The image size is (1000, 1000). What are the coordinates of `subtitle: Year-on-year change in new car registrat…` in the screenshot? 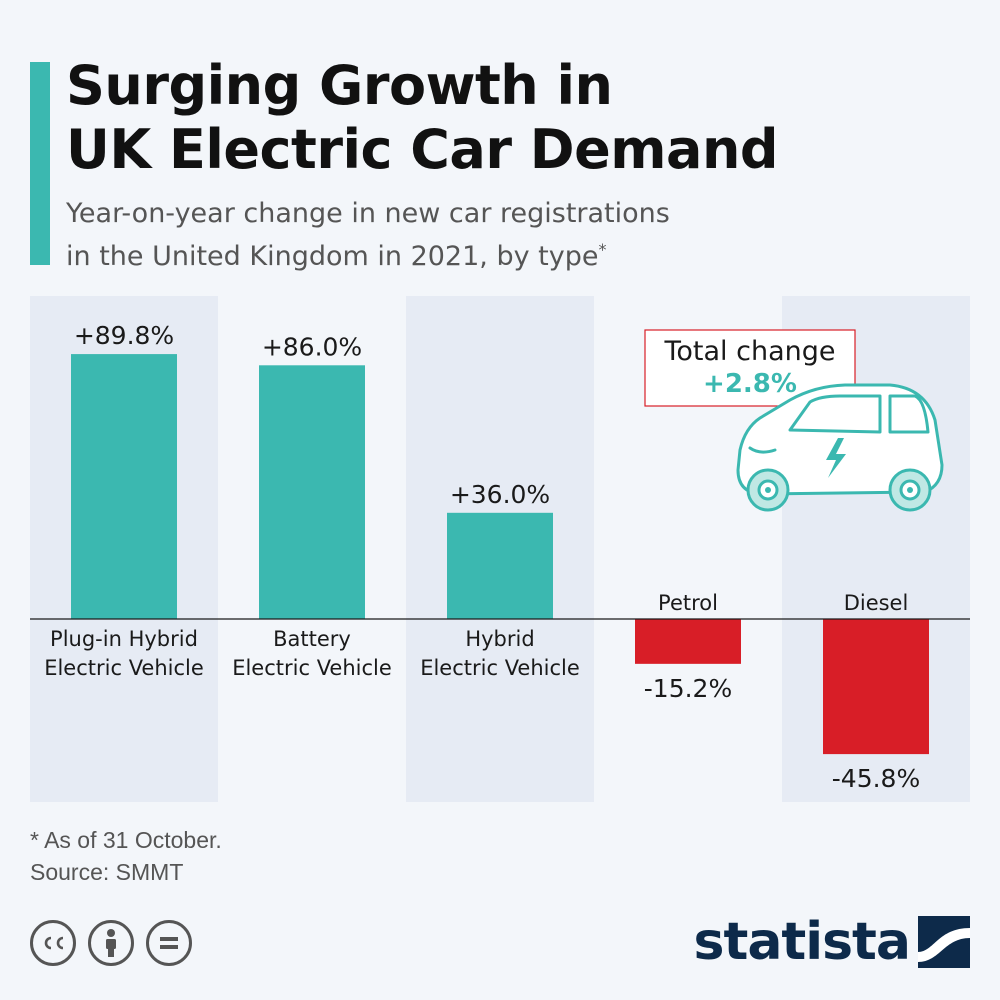 It's located at (516, 235).